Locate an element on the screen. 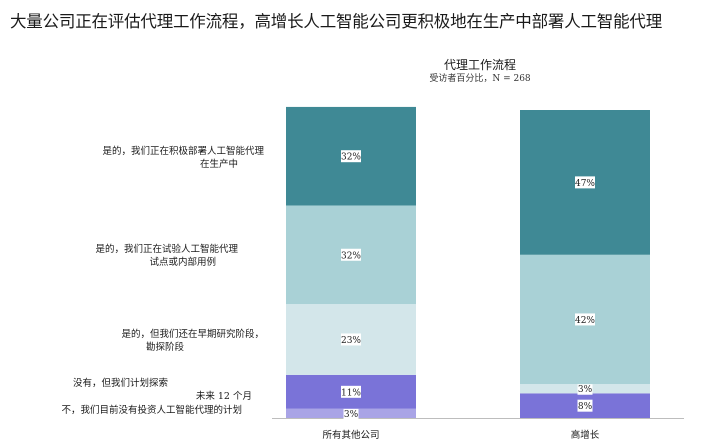 This screenshot has height=444, width=708. legend-research-line1: 是的，但我们还在早期研究阶段， is located at coordinates (192, 334).